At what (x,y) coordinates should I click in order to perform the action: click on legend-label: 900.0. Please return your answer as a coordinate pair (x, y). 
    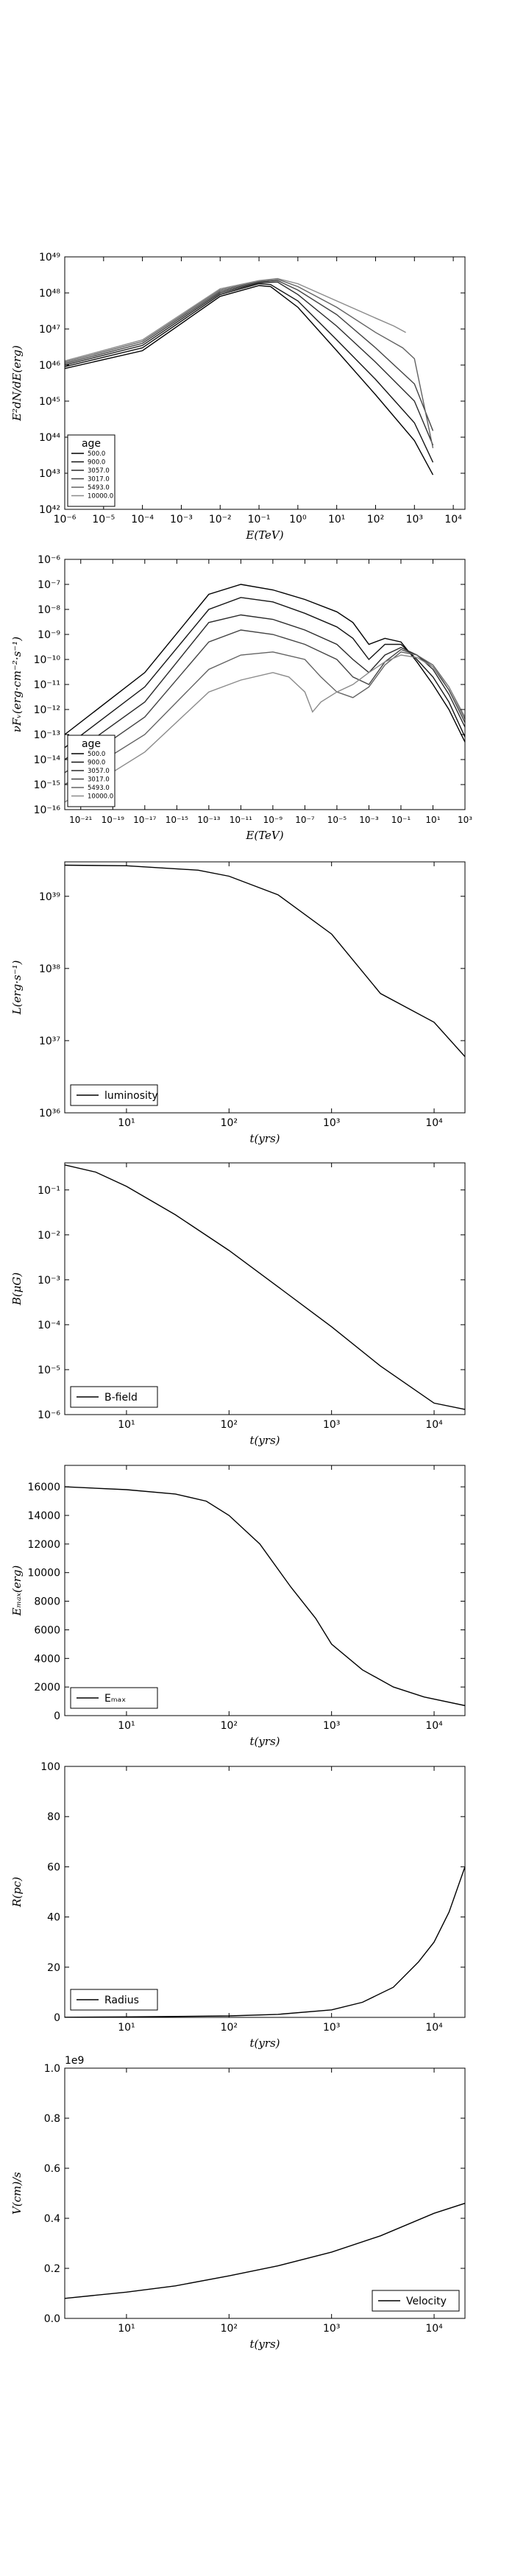
    Looking at the image, I should click on (97, 764).